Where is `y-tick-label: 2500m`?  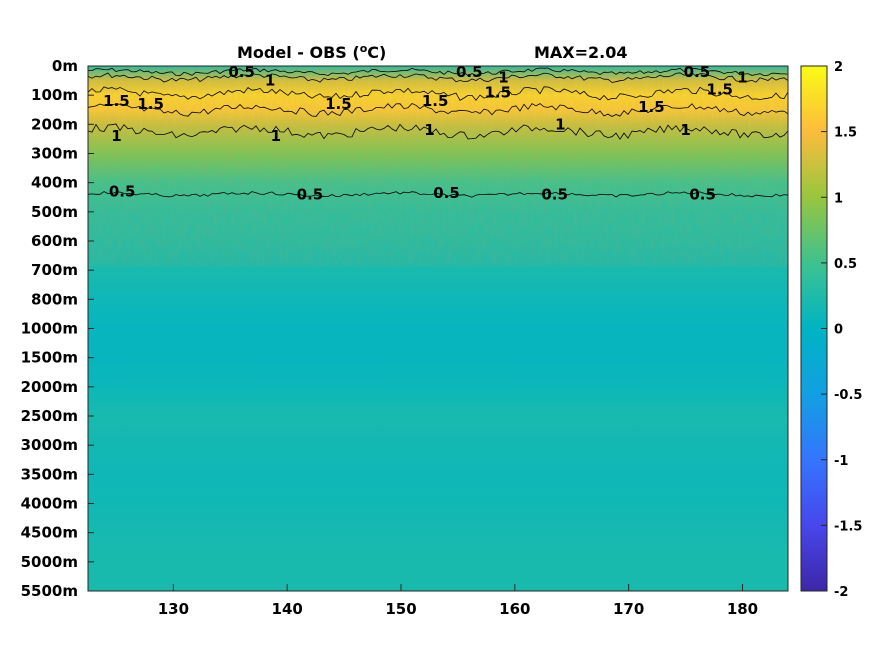
y-tick-label: 2500m is located at coordinates (49, 416).